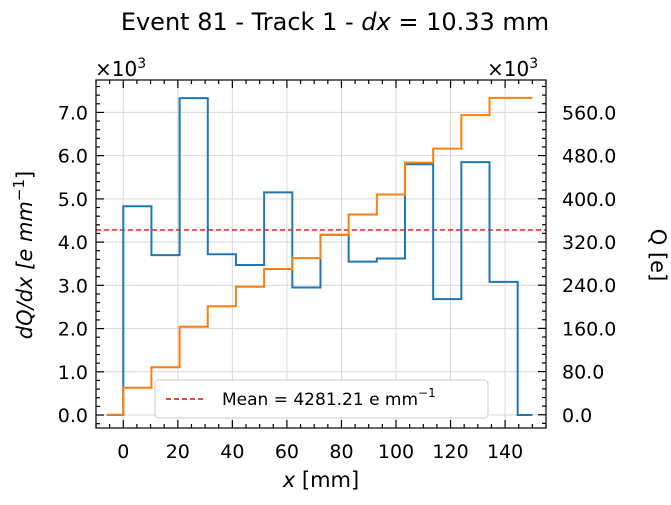 The image size is (671, 505). What do you see at coordinates (73, 286) in the screenshot?
I see `yl-tick-label-3: 3.0` at bounding box center [73, 286].